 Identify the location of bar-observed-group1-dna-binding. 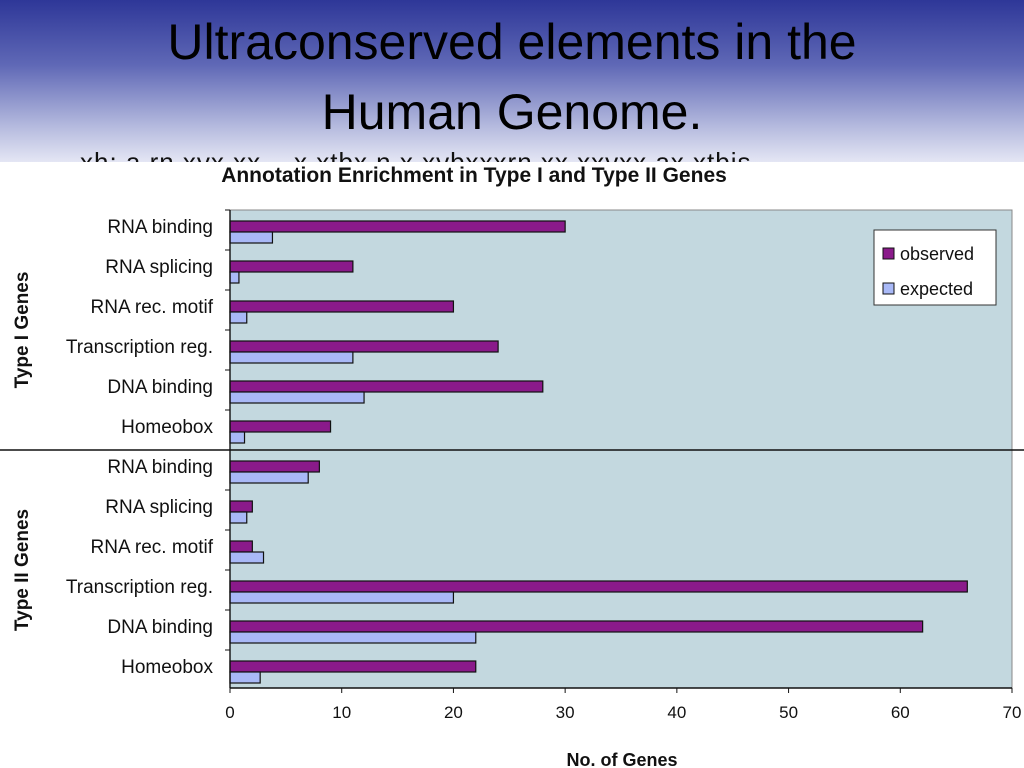
(386, 386).